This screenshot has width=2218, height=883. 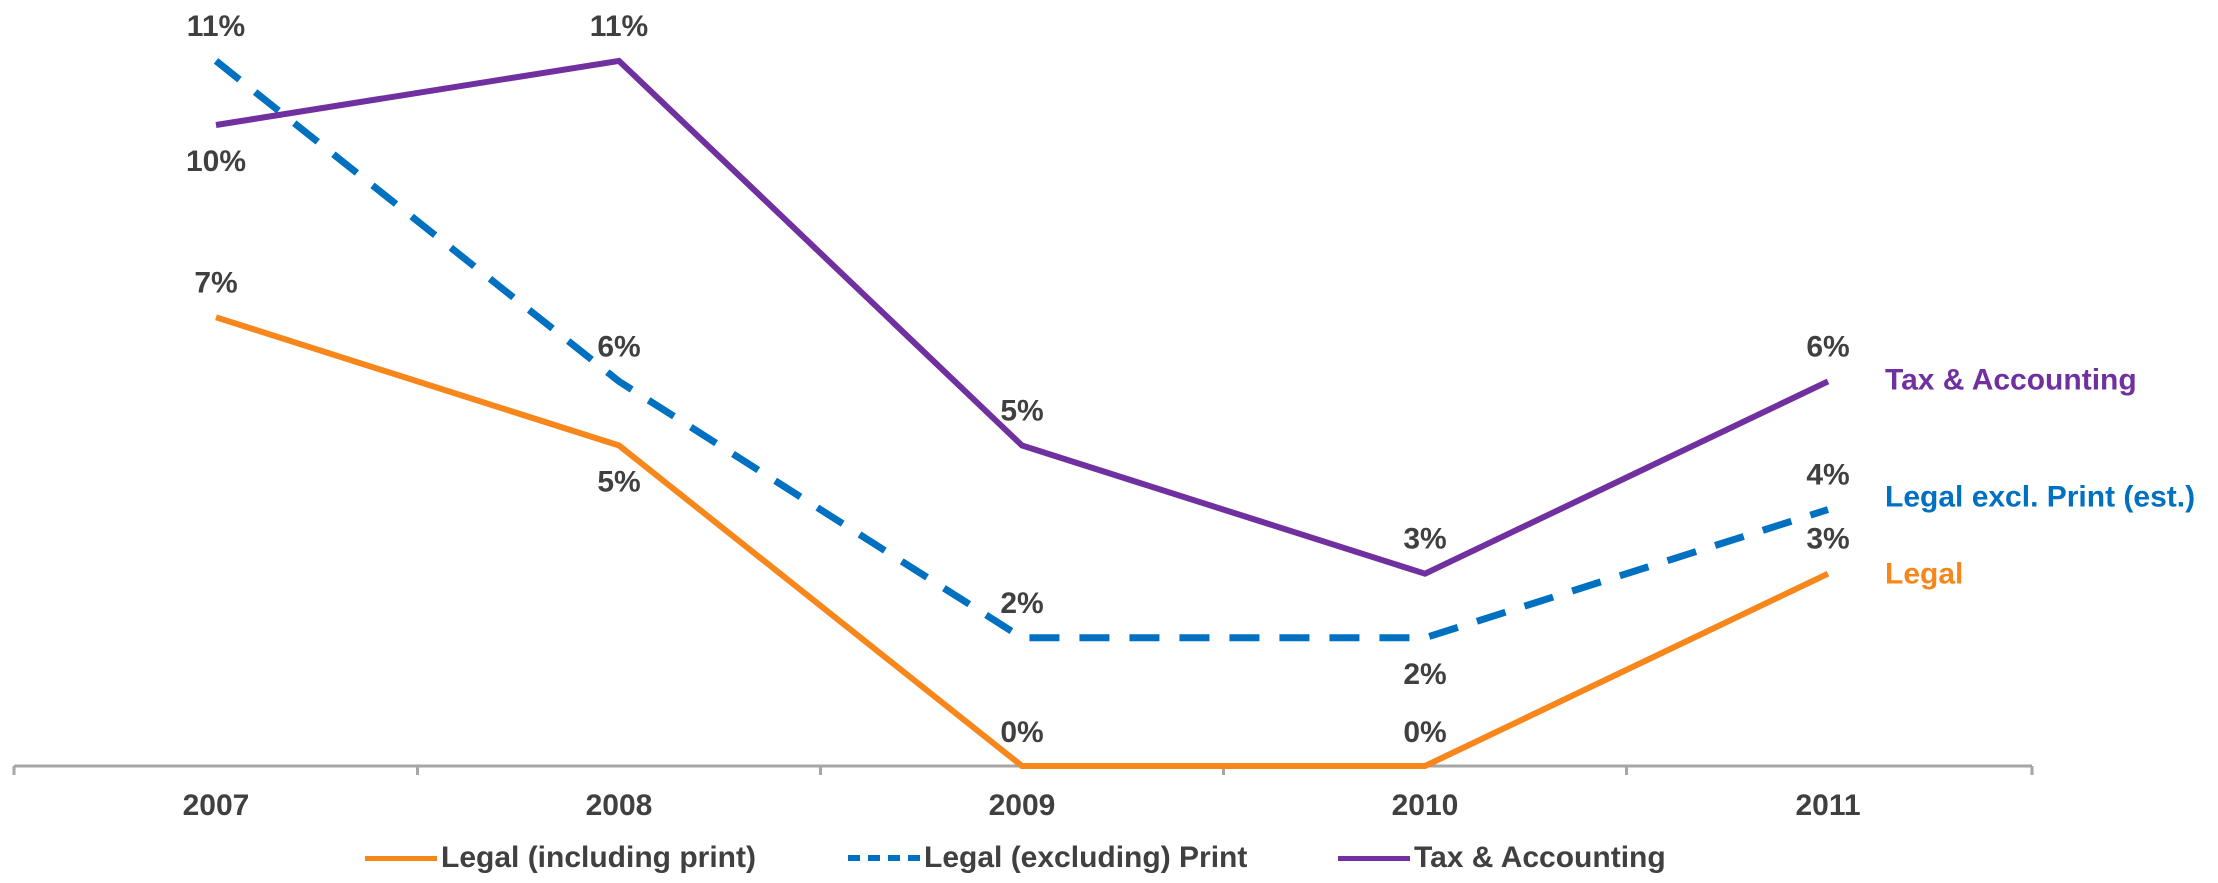 I want to click on legend-item-1: Legal (excluding) Print, so click(x=1047, y=858).